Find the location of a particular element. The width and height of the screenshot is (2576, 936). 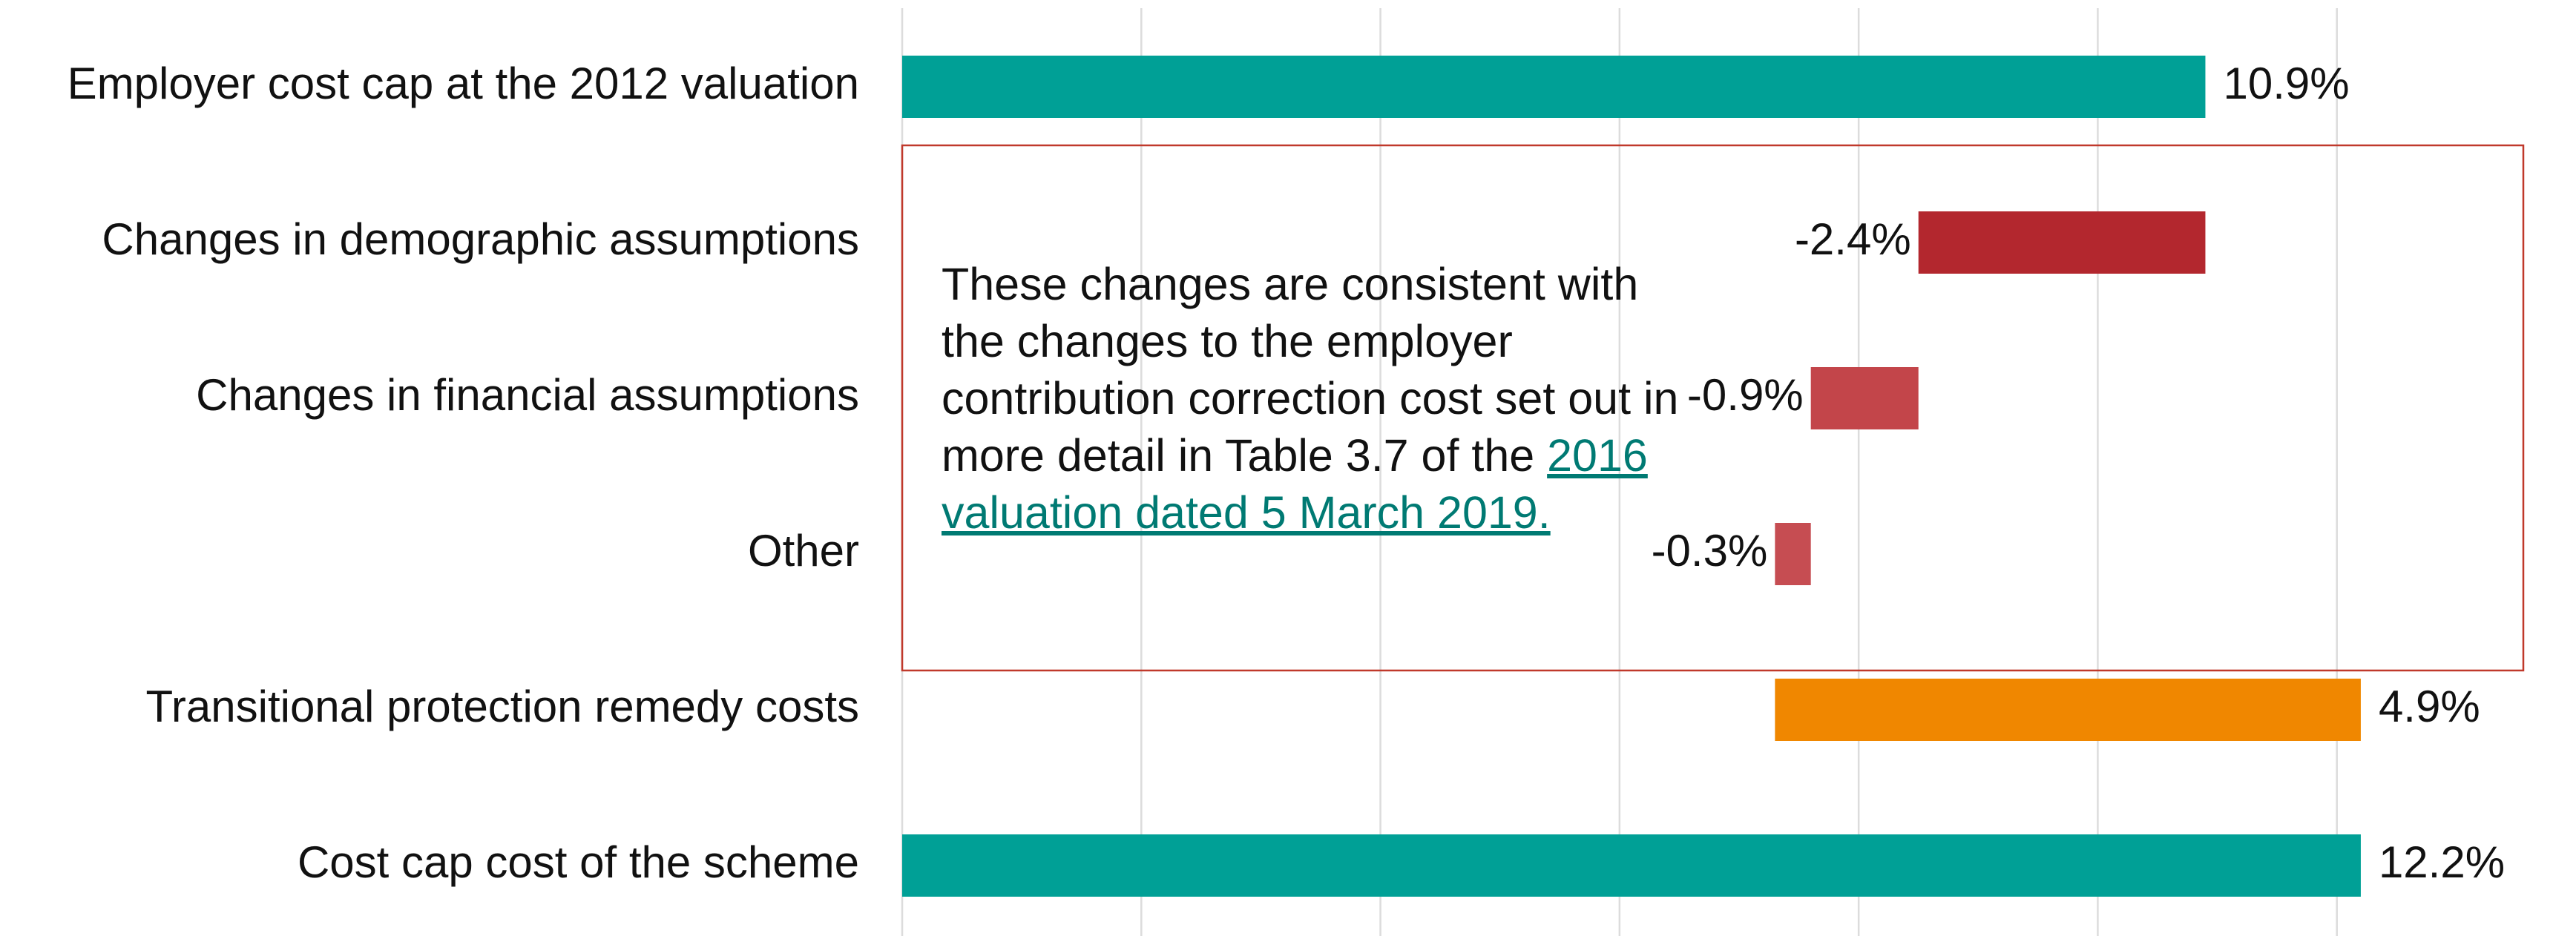

value-label: 4.9% is located at coordinates (2429, 706).